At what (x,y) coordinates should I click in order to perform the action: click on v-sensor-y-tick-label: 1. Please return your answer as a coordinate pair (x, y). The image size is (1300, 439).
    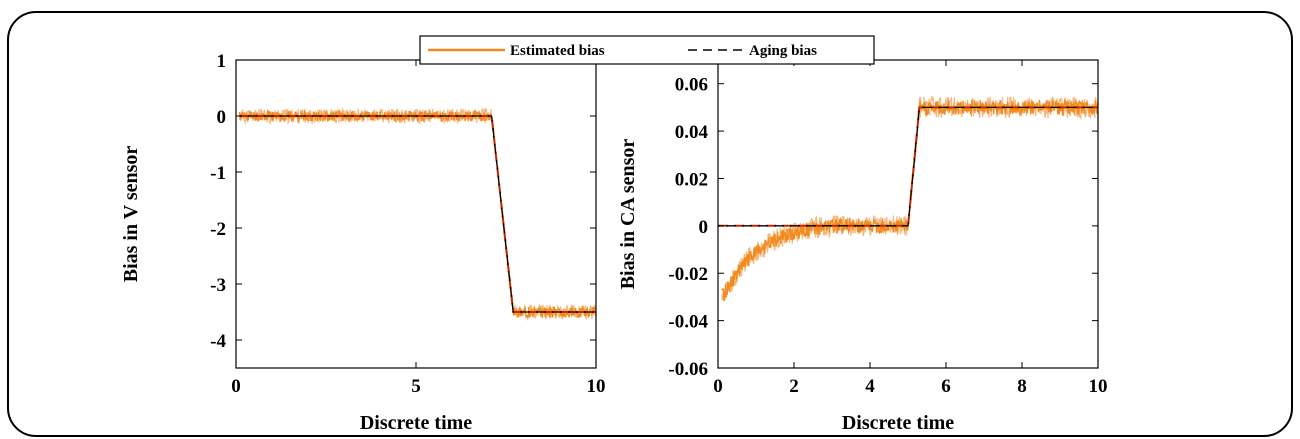
    Looking at the image, I should click on (222, 61).